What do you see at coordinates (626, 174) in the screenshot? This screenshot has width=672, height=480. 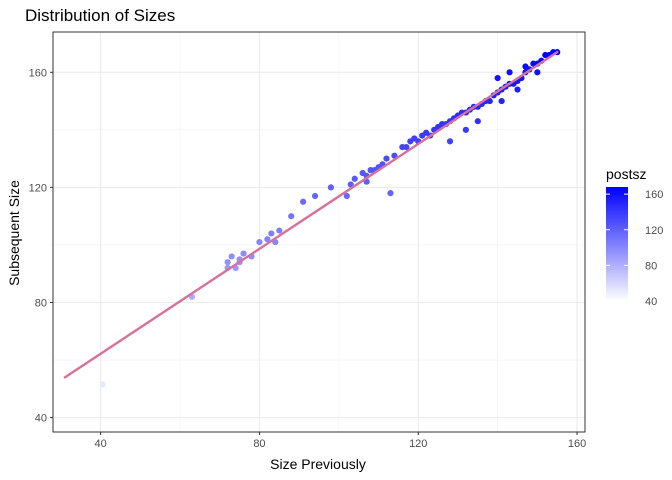 I see `legend-title: postsz` at bounding box center [626, 174].